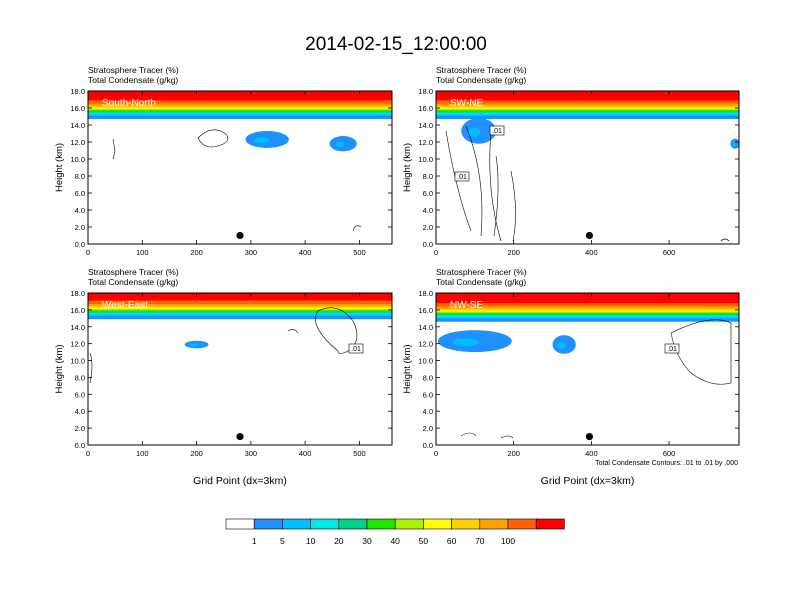  What do you see at coordinates (237, 180) in the screenshot?
I see `condensate-contours` at bounding box center [237, 180].